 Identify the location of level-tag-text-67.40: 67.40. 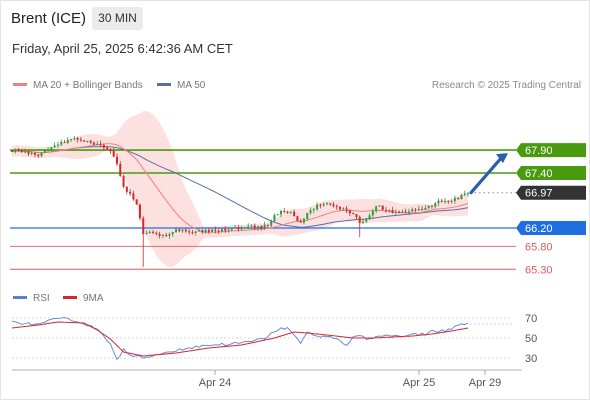
(539, 174).